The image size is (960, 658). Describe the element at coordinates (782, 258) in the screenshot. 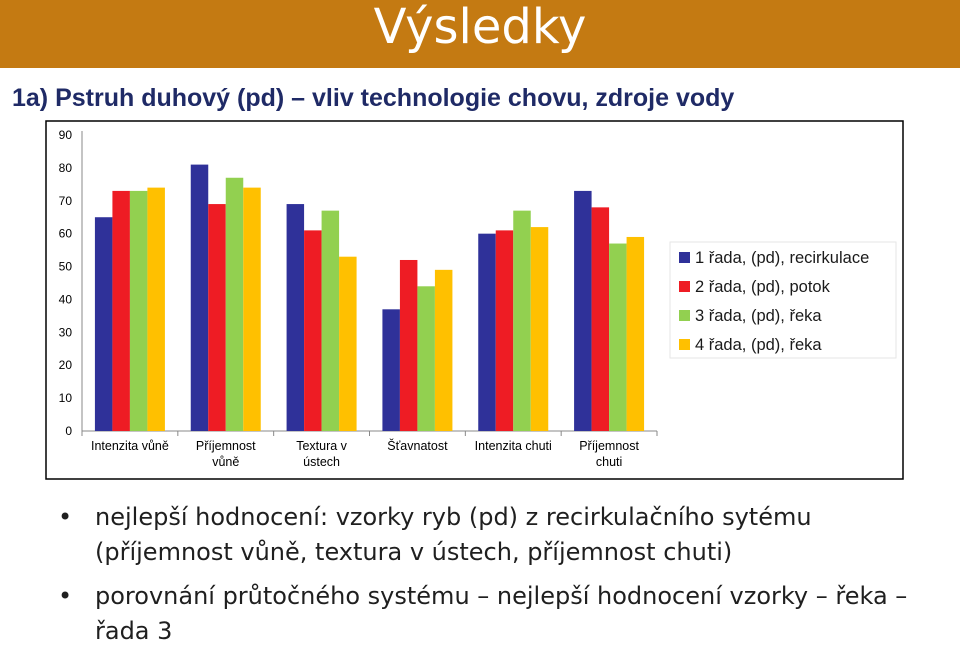

I see `legend-label-1: 1 řada, (pd), recirkulace` at that location.